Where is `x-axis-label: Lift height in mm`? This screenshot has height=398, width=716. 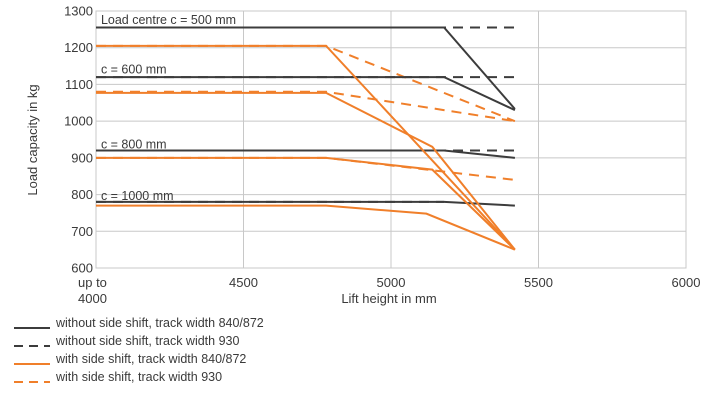 x-axis-label: Lift height in mm is located at coordinates (388, 298).